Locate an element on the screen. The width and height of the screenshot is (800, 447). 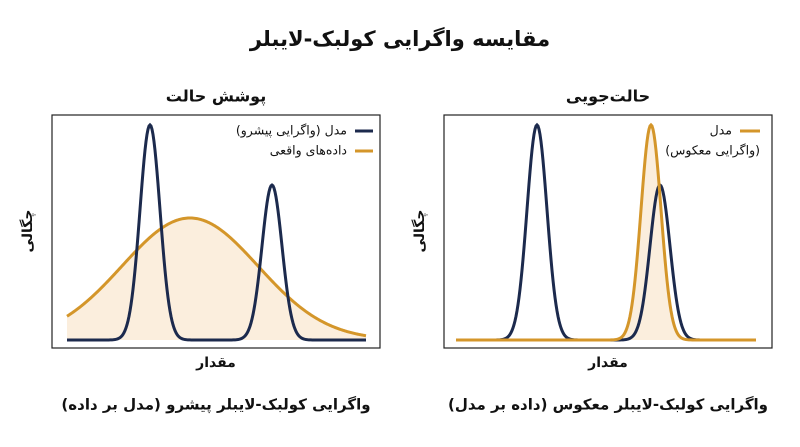
caption: واگرایی کولبک-لایبلر معکوس (داده بر مدل) is located at coordinates (608, 405).